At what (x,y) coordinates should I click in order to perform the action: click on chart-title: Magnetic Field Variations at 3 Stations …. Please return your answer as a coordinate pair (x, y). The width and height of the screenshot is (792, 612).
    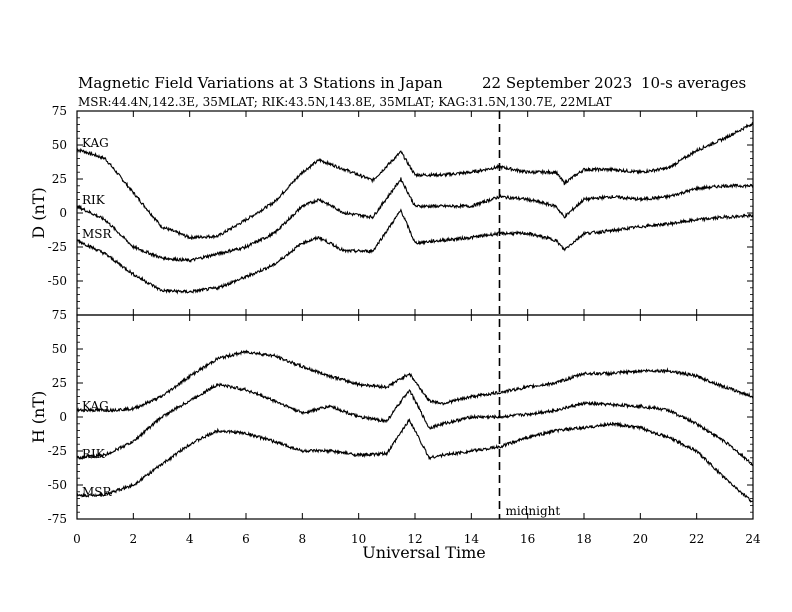
    Looking at the image, I should click on (260, 83).